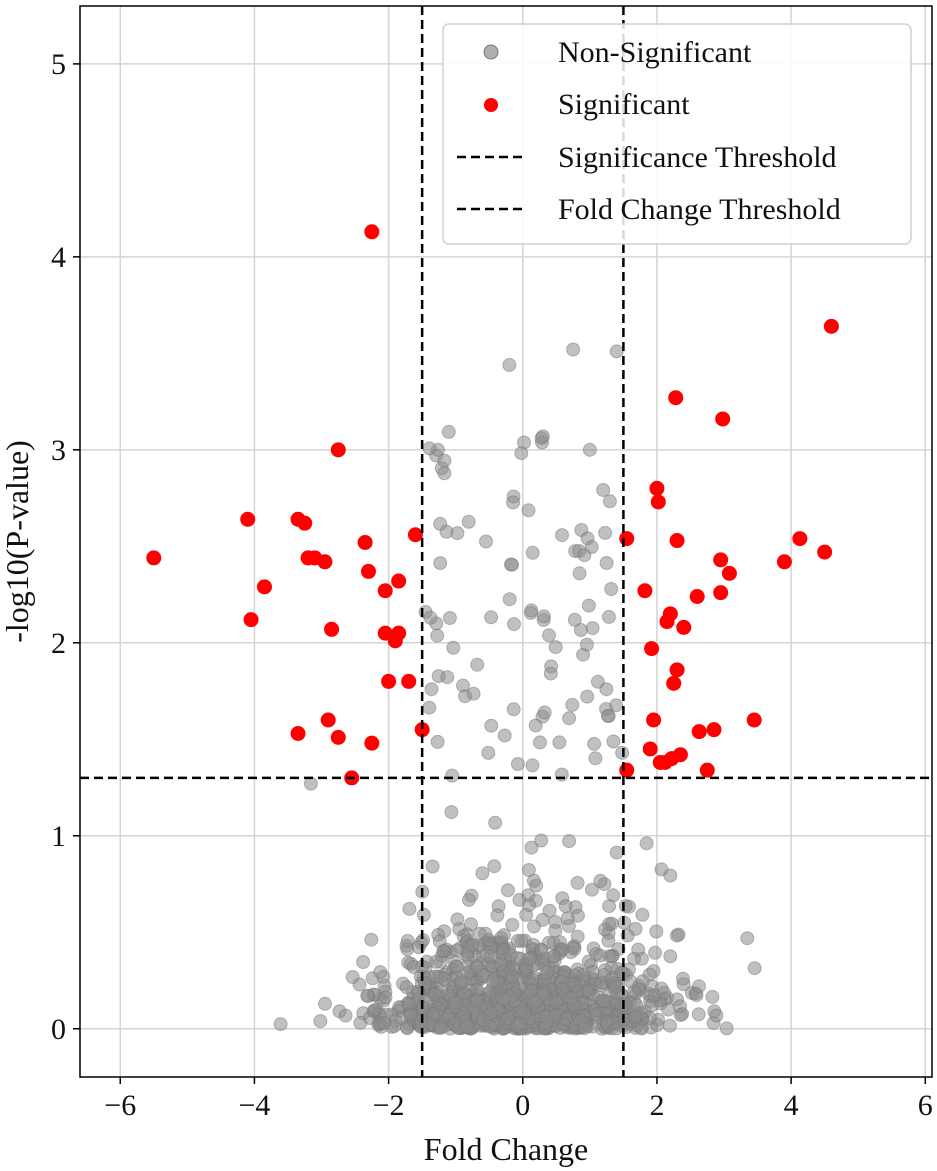  What do you see at coordinates (491, 52) in the screenshot?
I see `legend-non-significant-marker` at bounding box center [491, 52].